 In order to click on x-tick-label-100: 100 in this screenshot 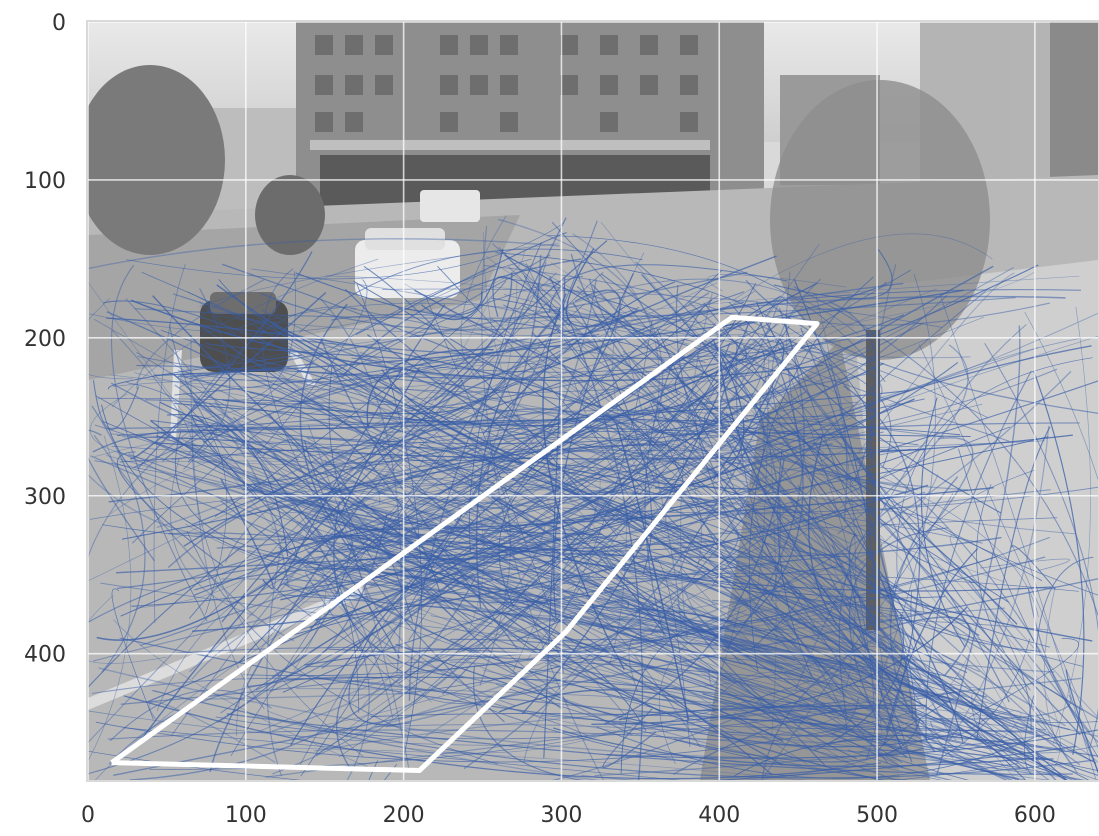, I will do `click(246, 815)`.